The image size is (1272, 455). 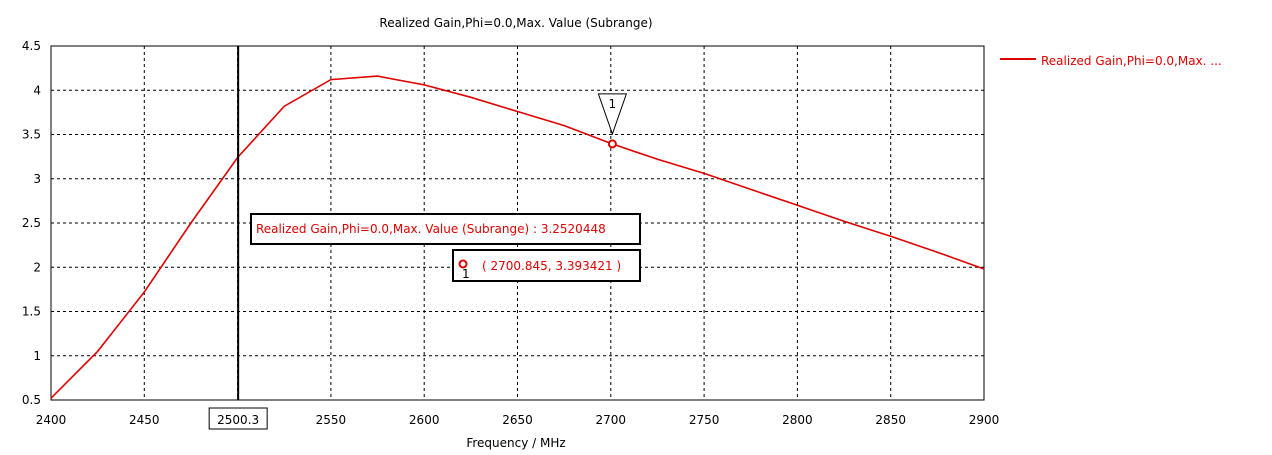 What do you see at coordinates (31, 135) in the screenshot?
I see `y-tick-label: 3.5` at bounding box center [31, 135].